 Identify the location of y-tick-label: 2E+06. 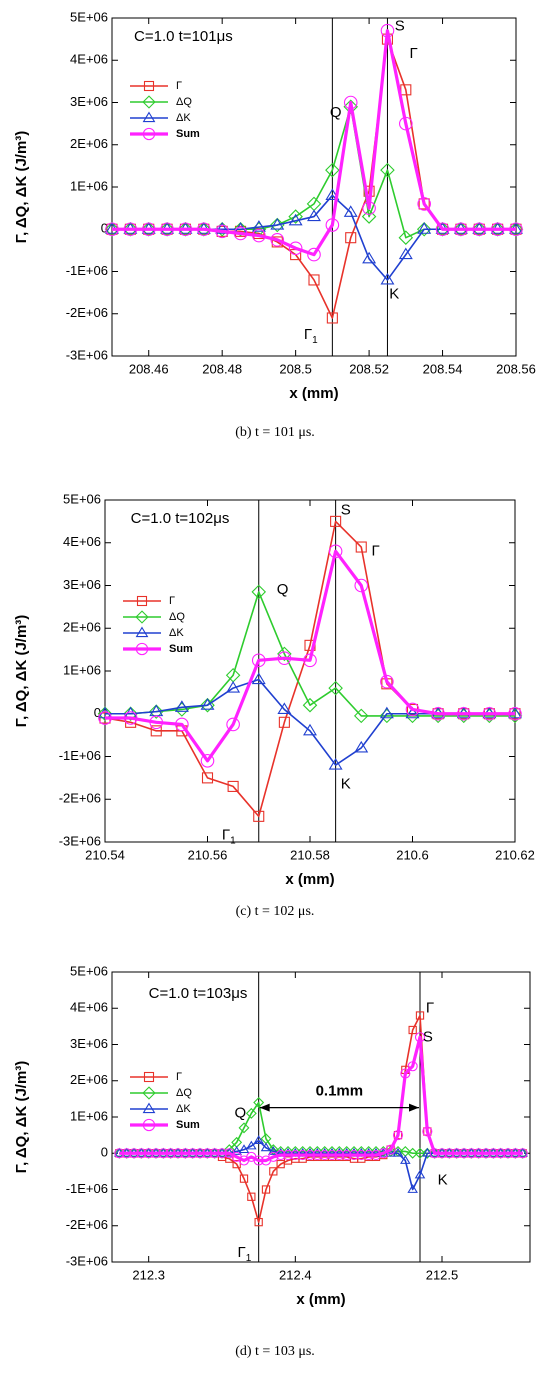
(89, 1079).